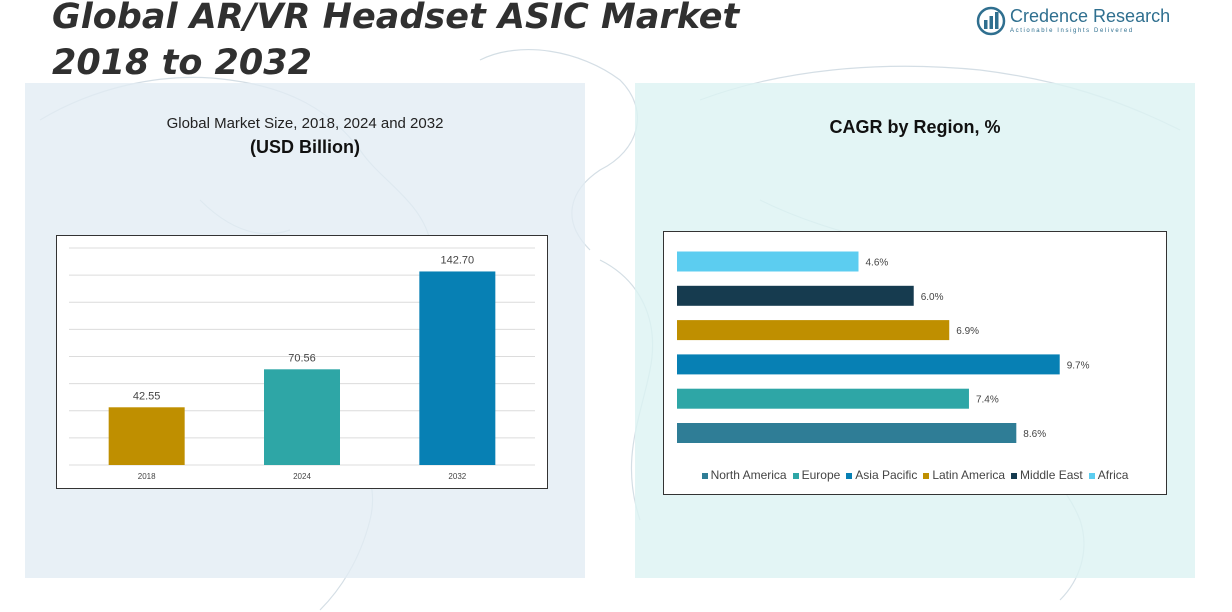 This screenshot has width=1232, height=612. What do you see at coordinates (457, 476) in the screenshot?
I see `x-tick-label: 2032` at bounding box center [457, 476].